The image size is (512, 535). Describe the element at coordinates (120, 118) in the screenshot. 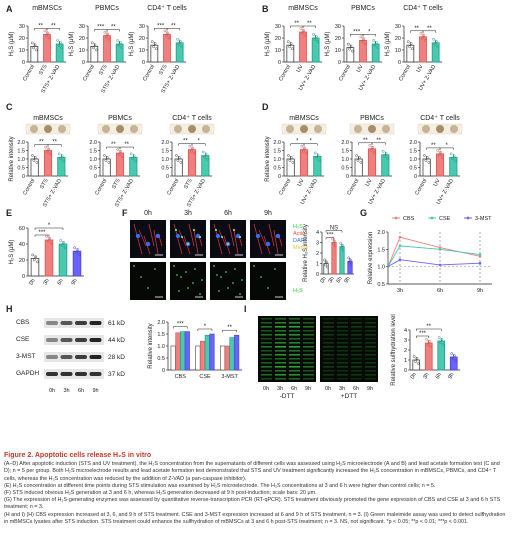

I see `panelc-title-2: PBMCs` at that location.